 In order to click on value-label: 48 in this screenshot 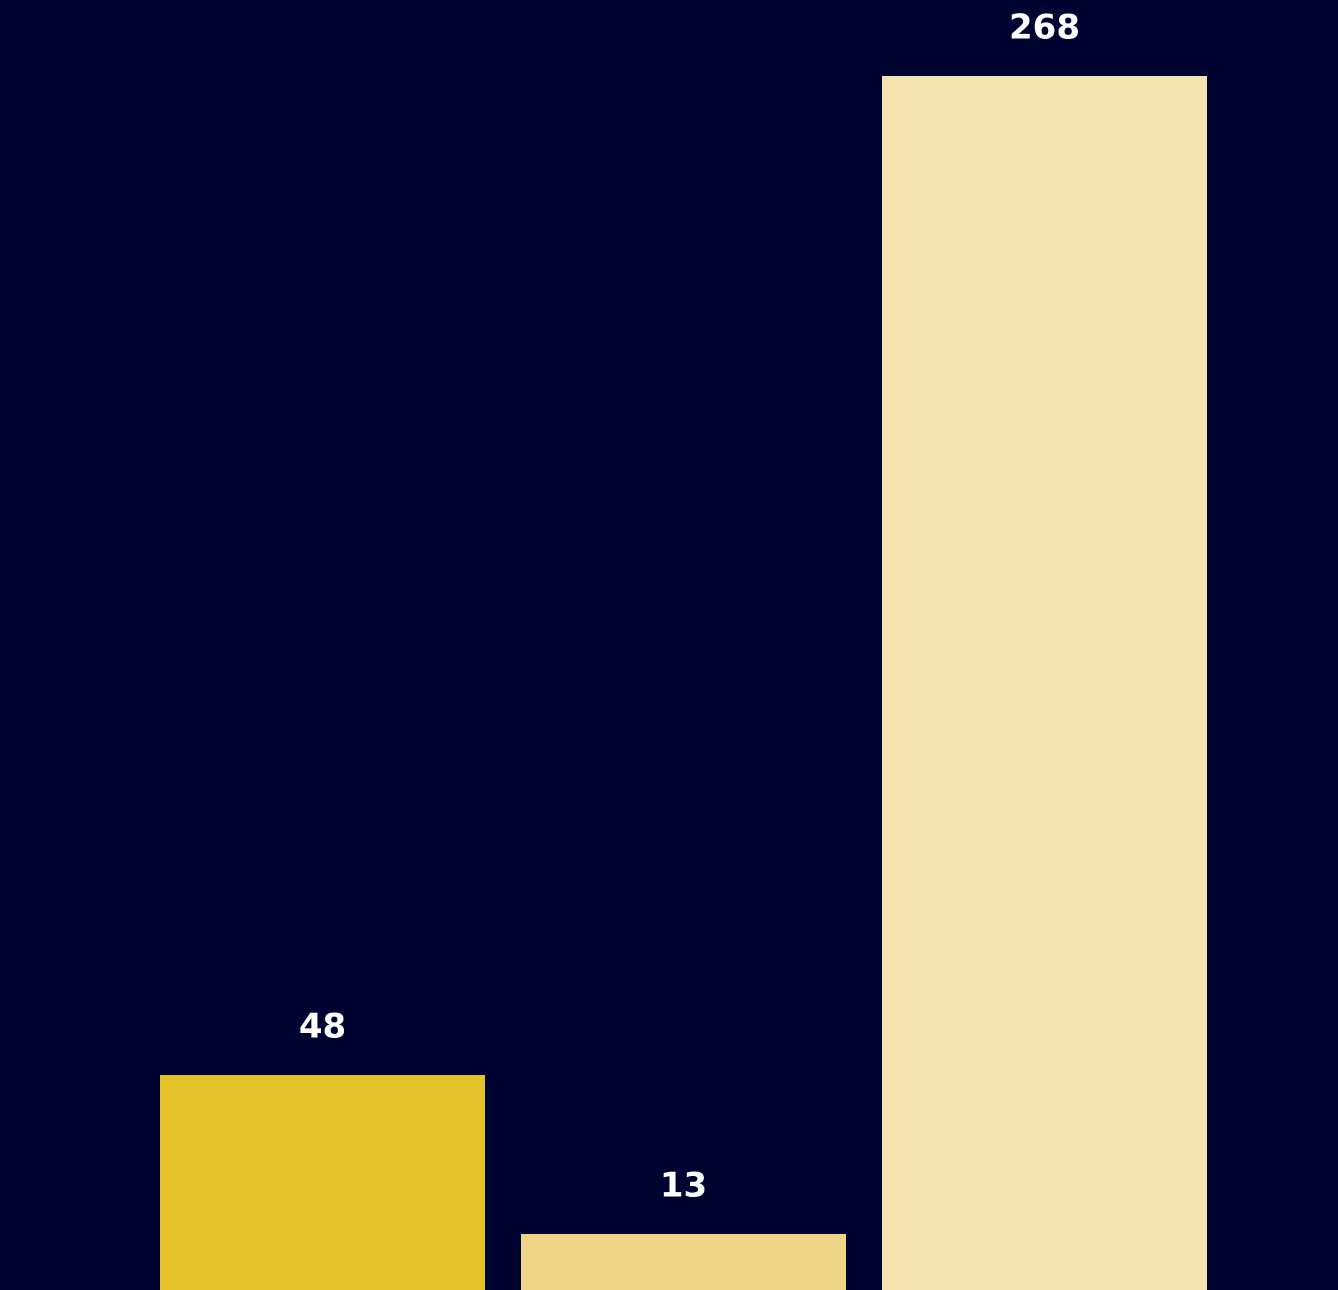, I will do `click(322, 1027)`.